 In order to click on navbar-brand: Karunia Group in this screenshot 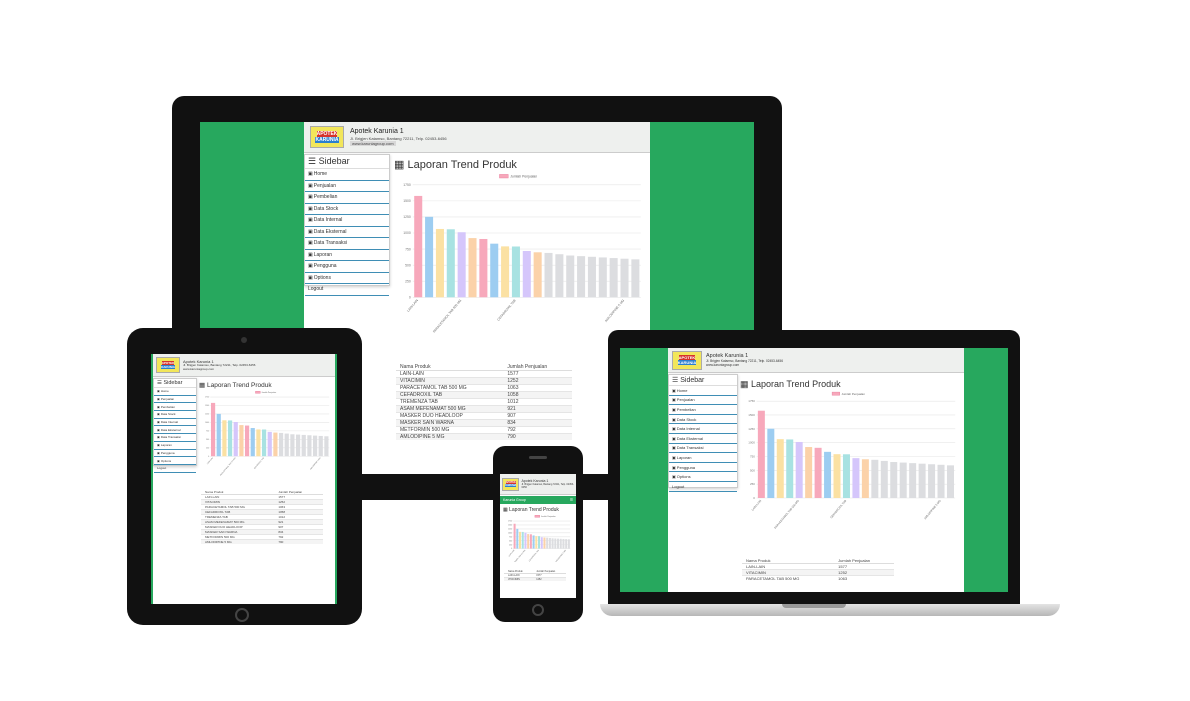, I will do `click(514, 500)`.